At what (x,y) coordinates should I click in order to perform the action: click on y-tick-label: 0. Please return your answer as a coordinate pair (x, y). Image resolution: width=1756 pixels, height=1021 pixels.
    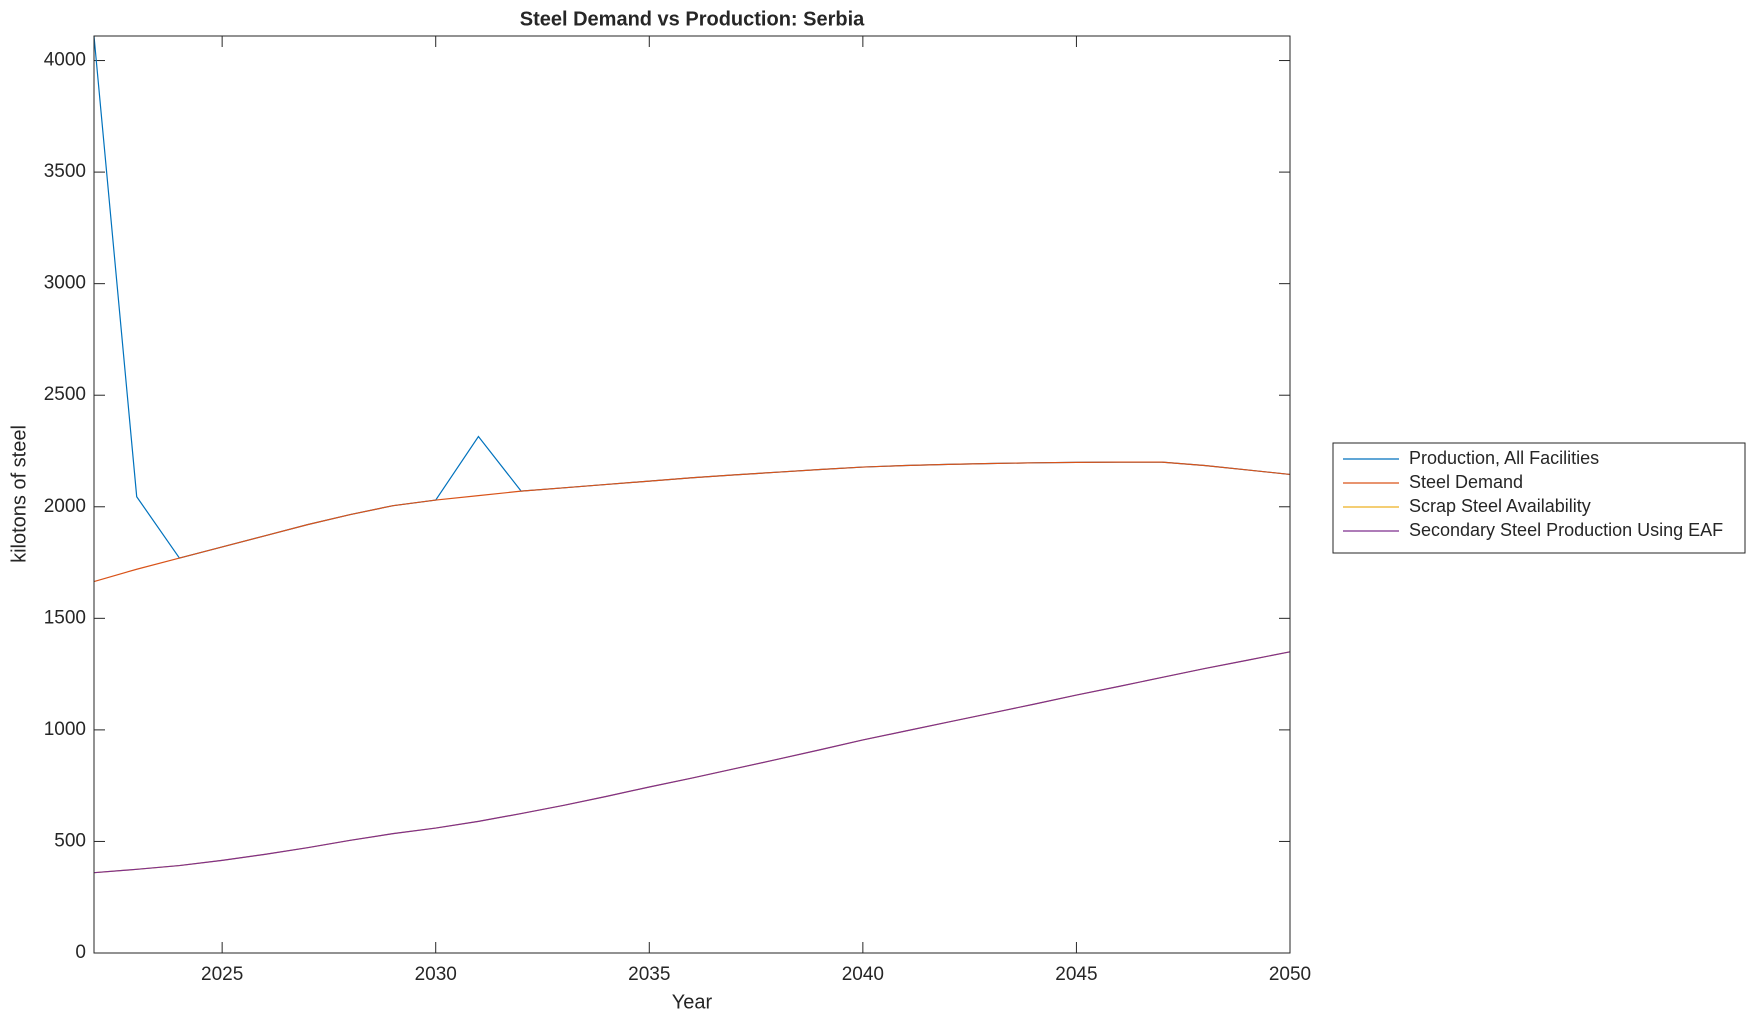
    Looking at the image, I should click on (80, 952).